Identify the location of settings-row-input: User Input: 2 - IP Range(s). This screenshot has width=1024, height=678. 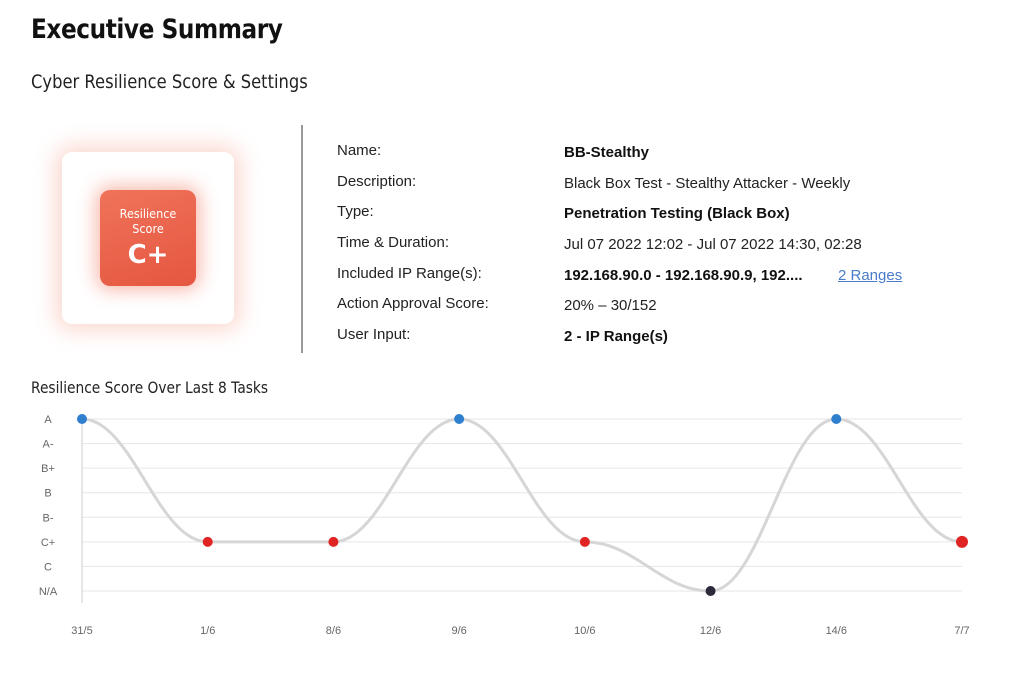
(657, 339).